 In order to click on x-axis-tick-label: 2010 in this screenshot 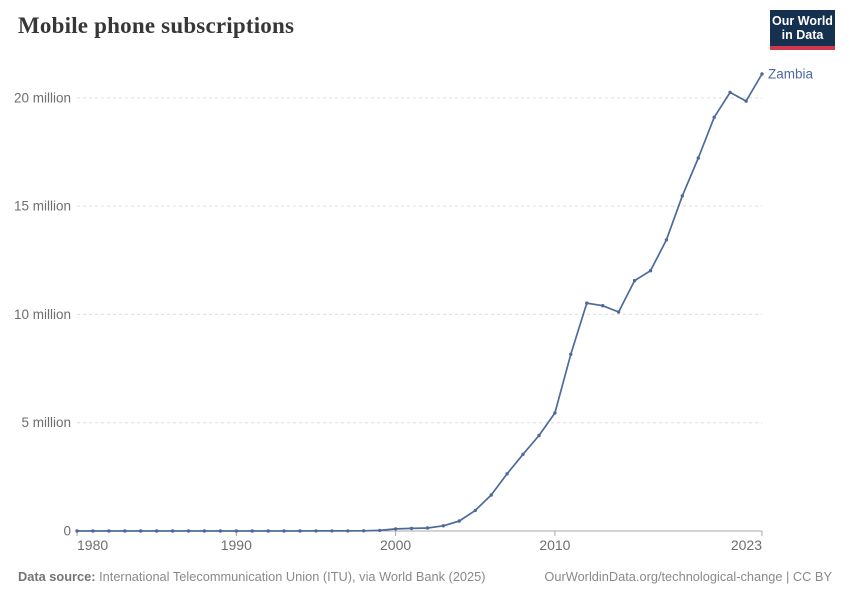, I will do `click(554, 545)`.